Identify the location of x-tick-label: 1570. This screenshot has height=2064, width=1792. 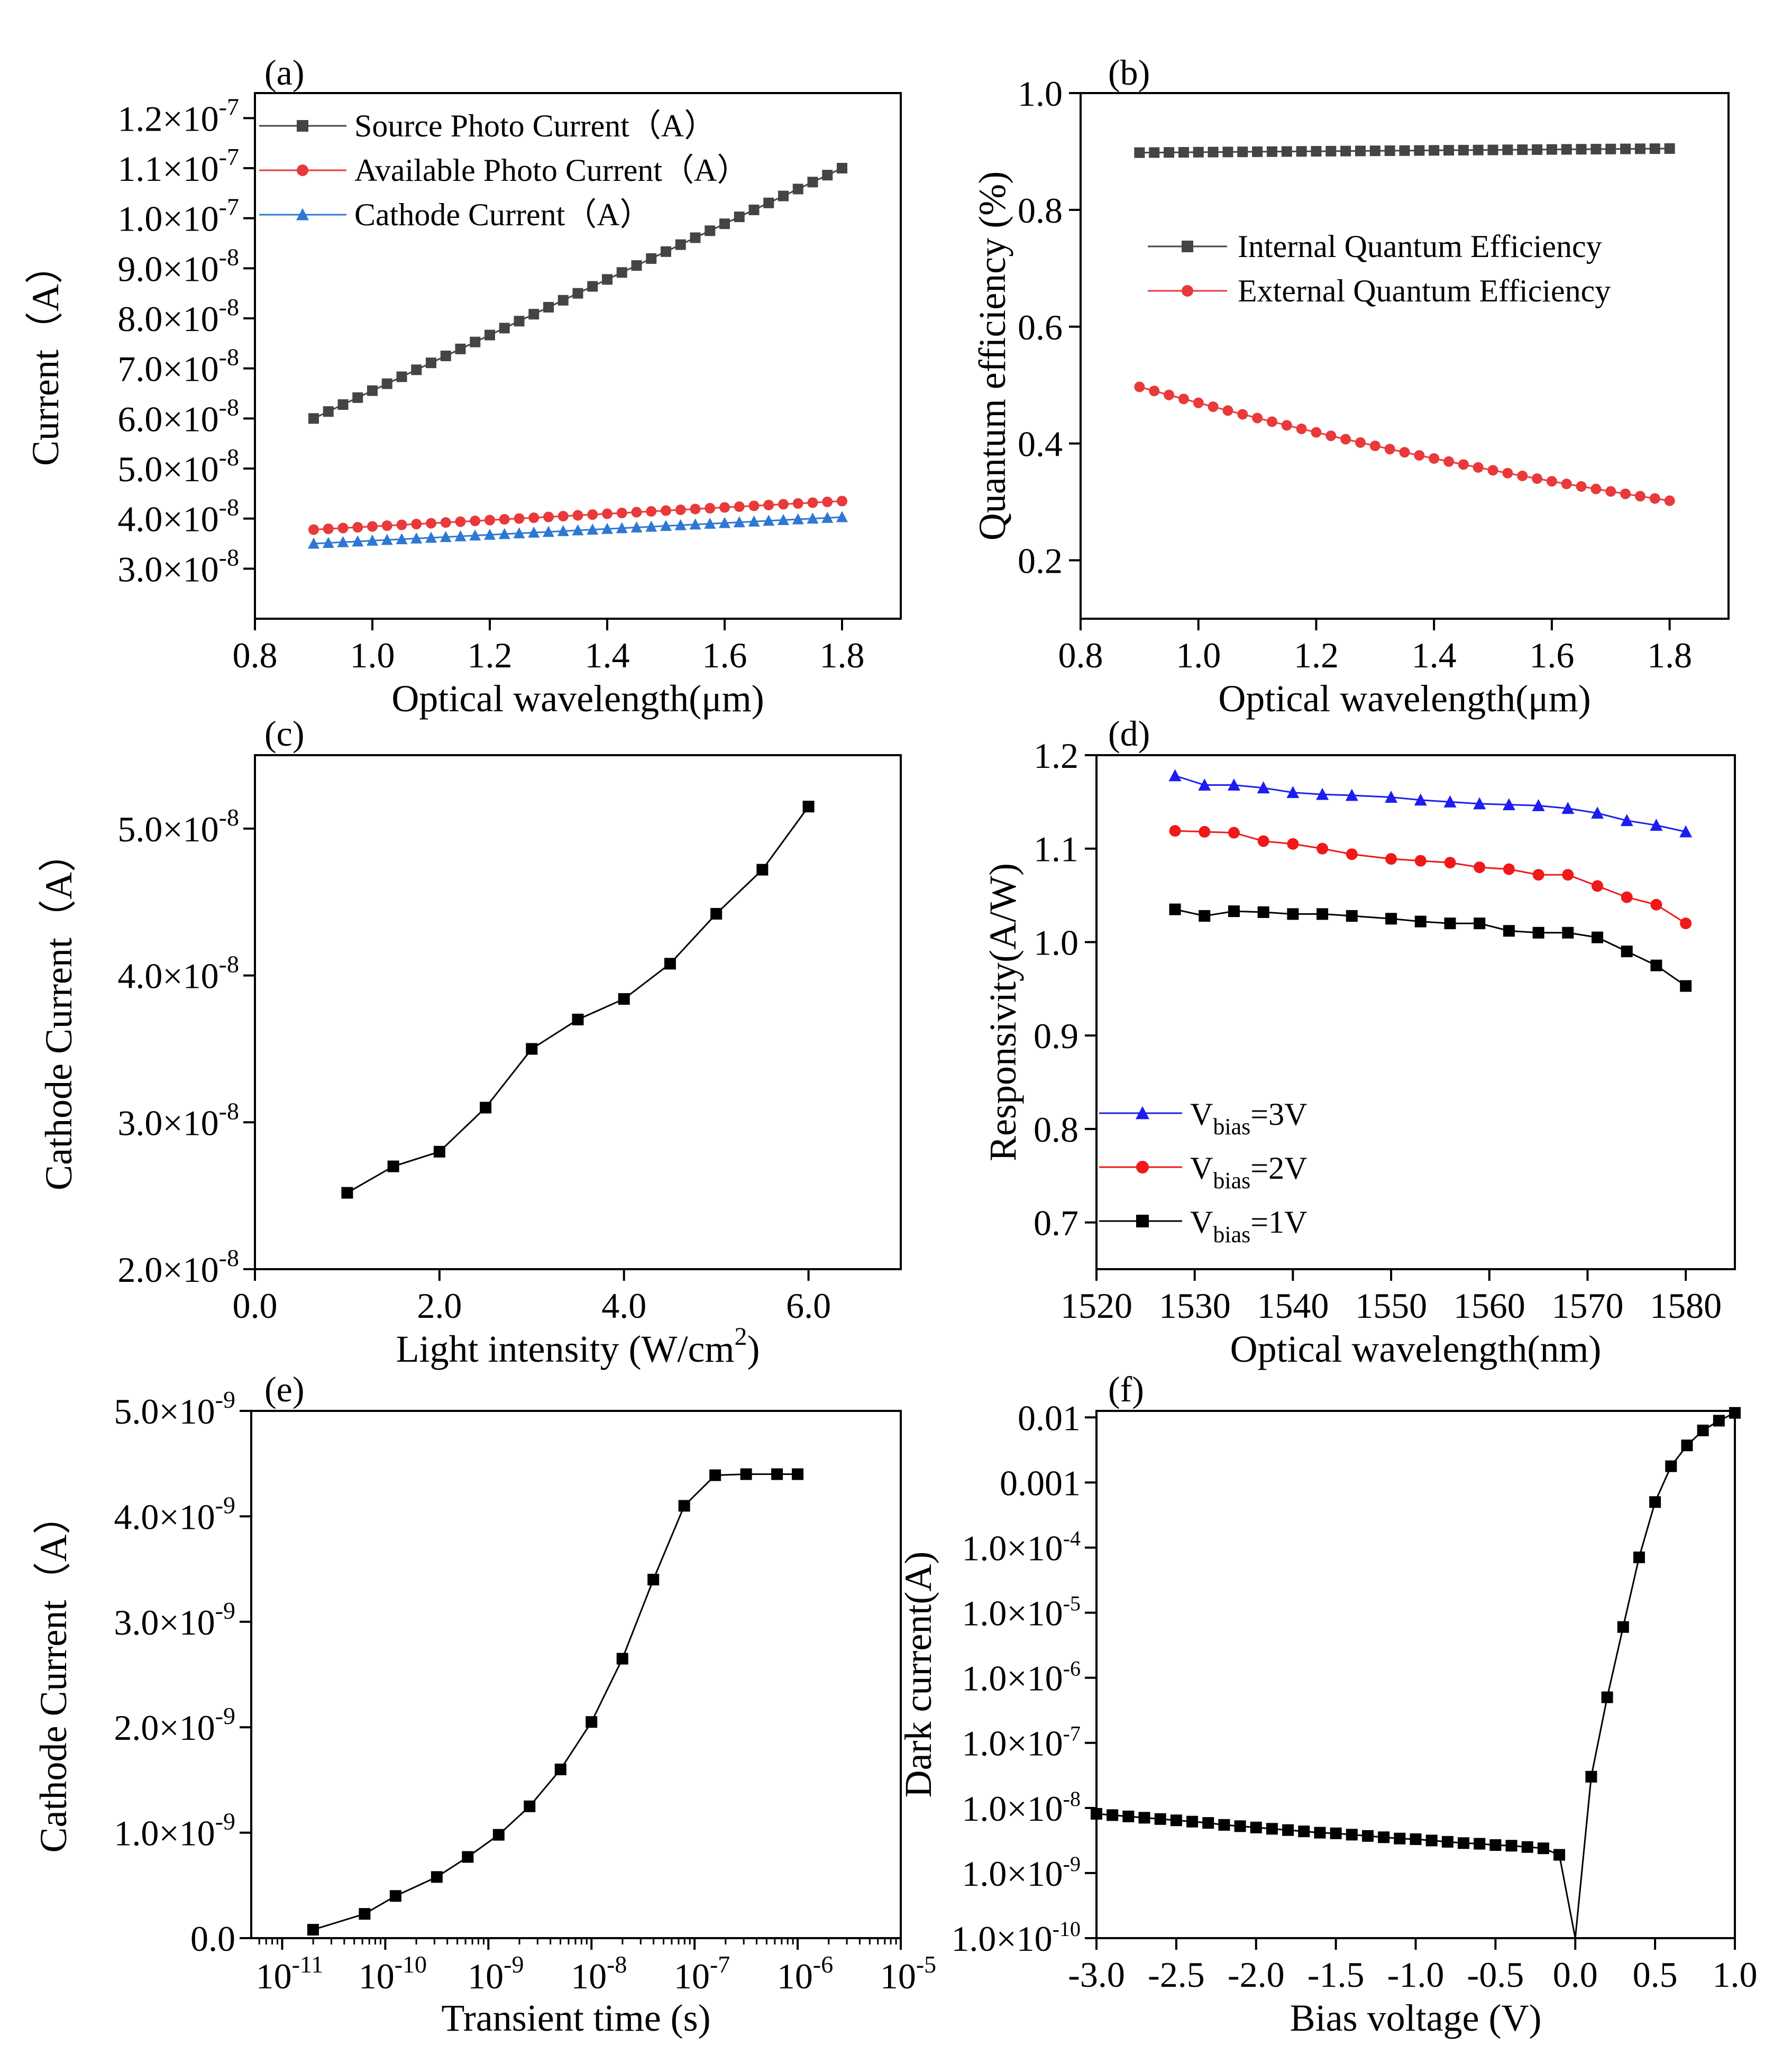
(1587, 1306).